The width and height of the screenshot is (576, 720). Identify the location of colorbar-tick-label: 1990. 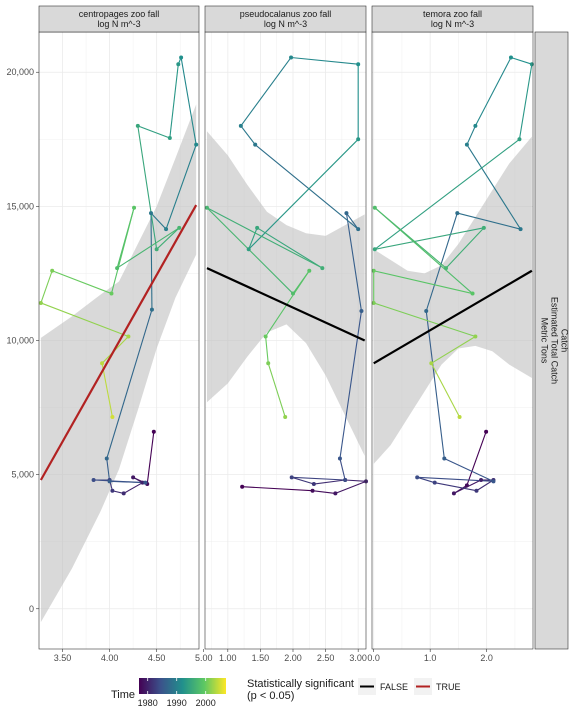
(177, 703).